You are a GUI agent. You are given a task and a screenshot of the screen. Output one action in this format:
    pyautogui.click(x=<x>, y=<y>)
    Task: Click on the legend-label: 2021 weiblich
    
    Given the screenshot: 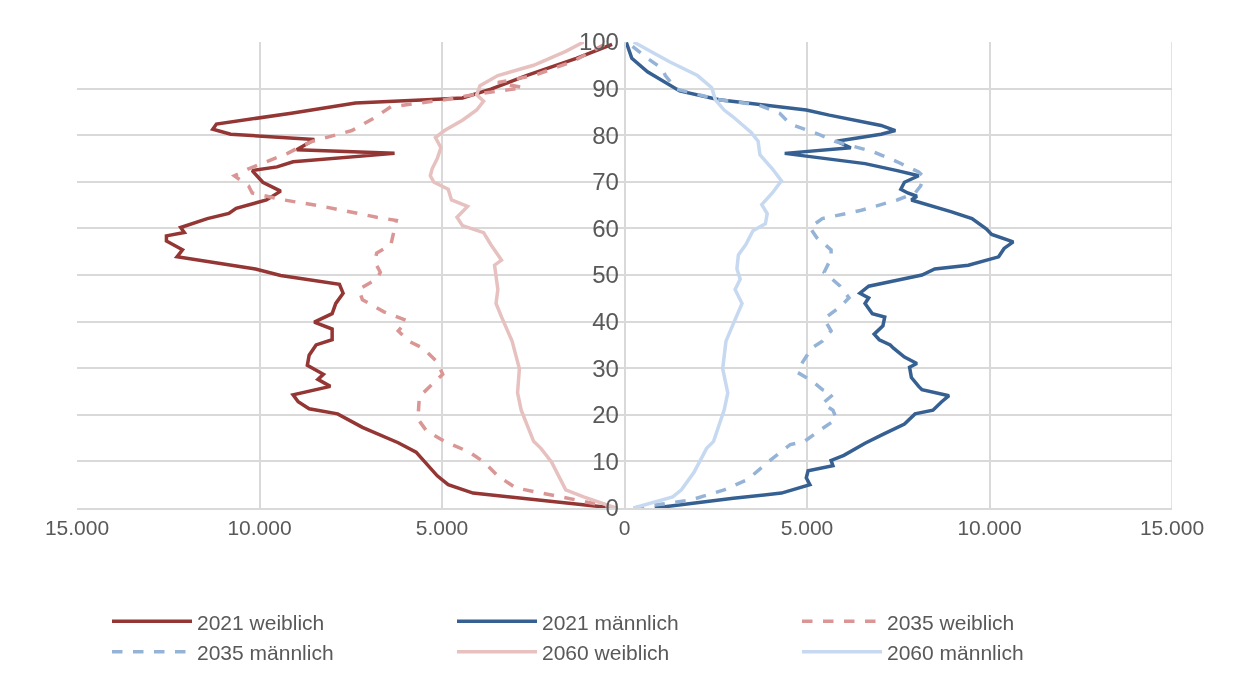 What is the action you would take?
    pyautogui.click(x=261, y=622)
    